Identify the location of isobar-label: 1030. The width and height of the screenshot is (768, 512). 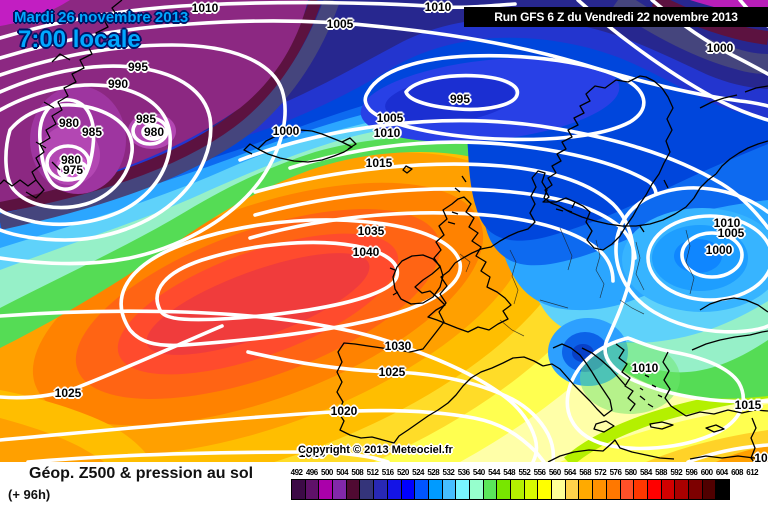
(398, 346).